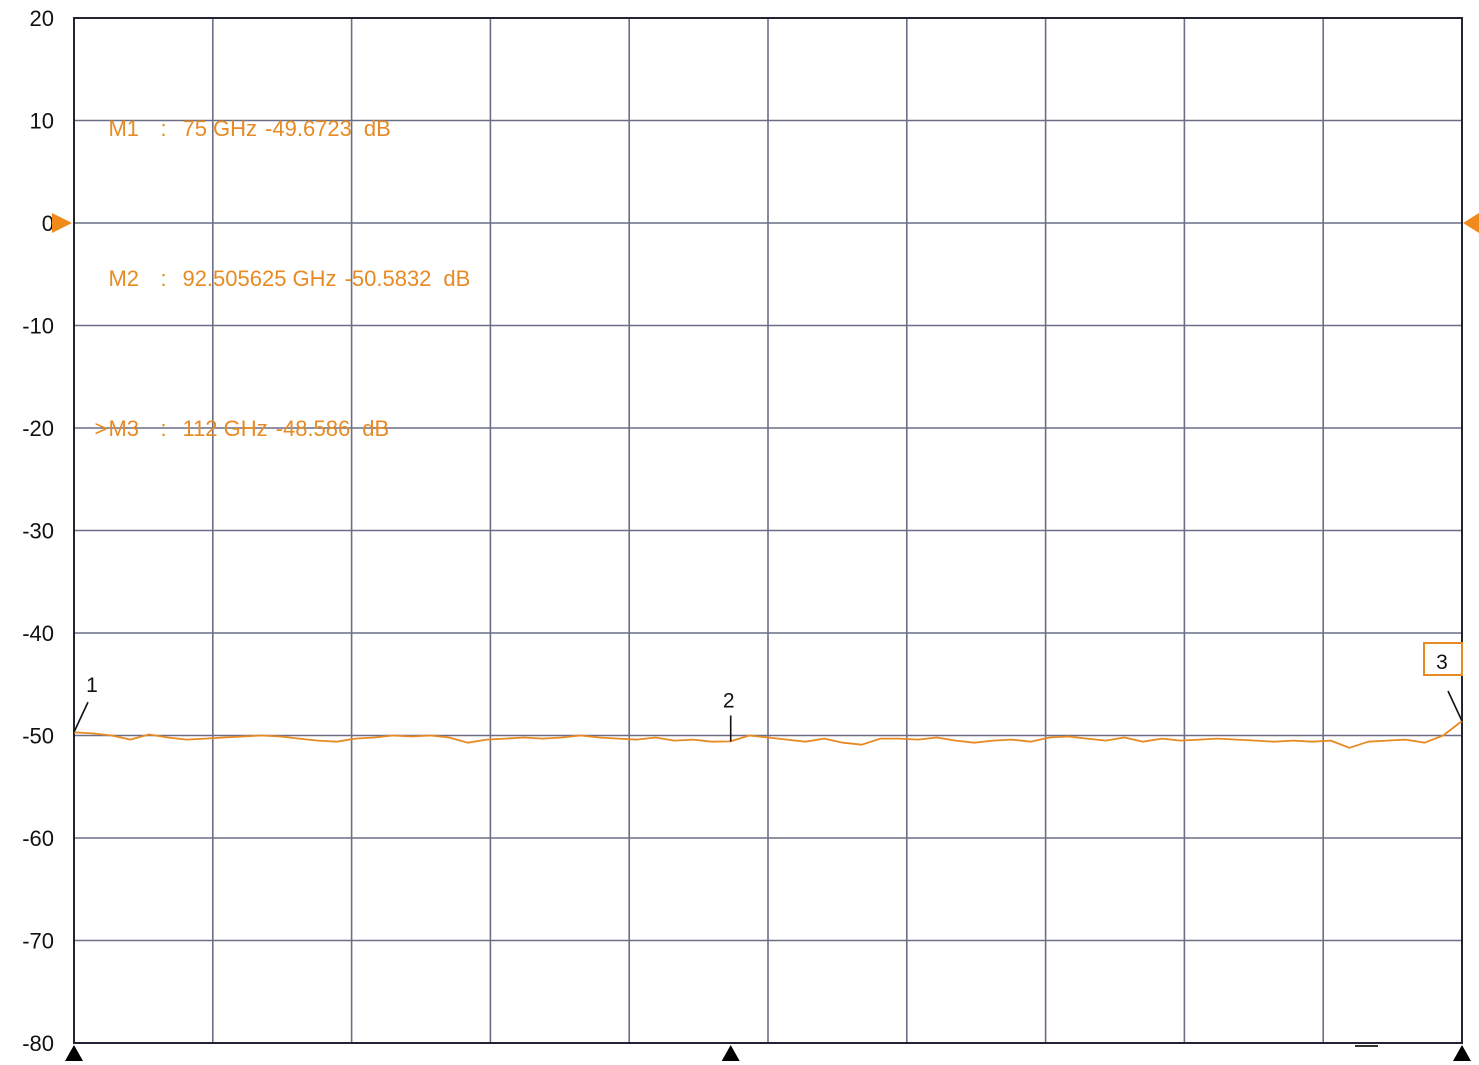  What do you see at coordinates (74, 1053) in the screenshot?
I see `marker-1-position-icon` at bounding box center [74, 1053].